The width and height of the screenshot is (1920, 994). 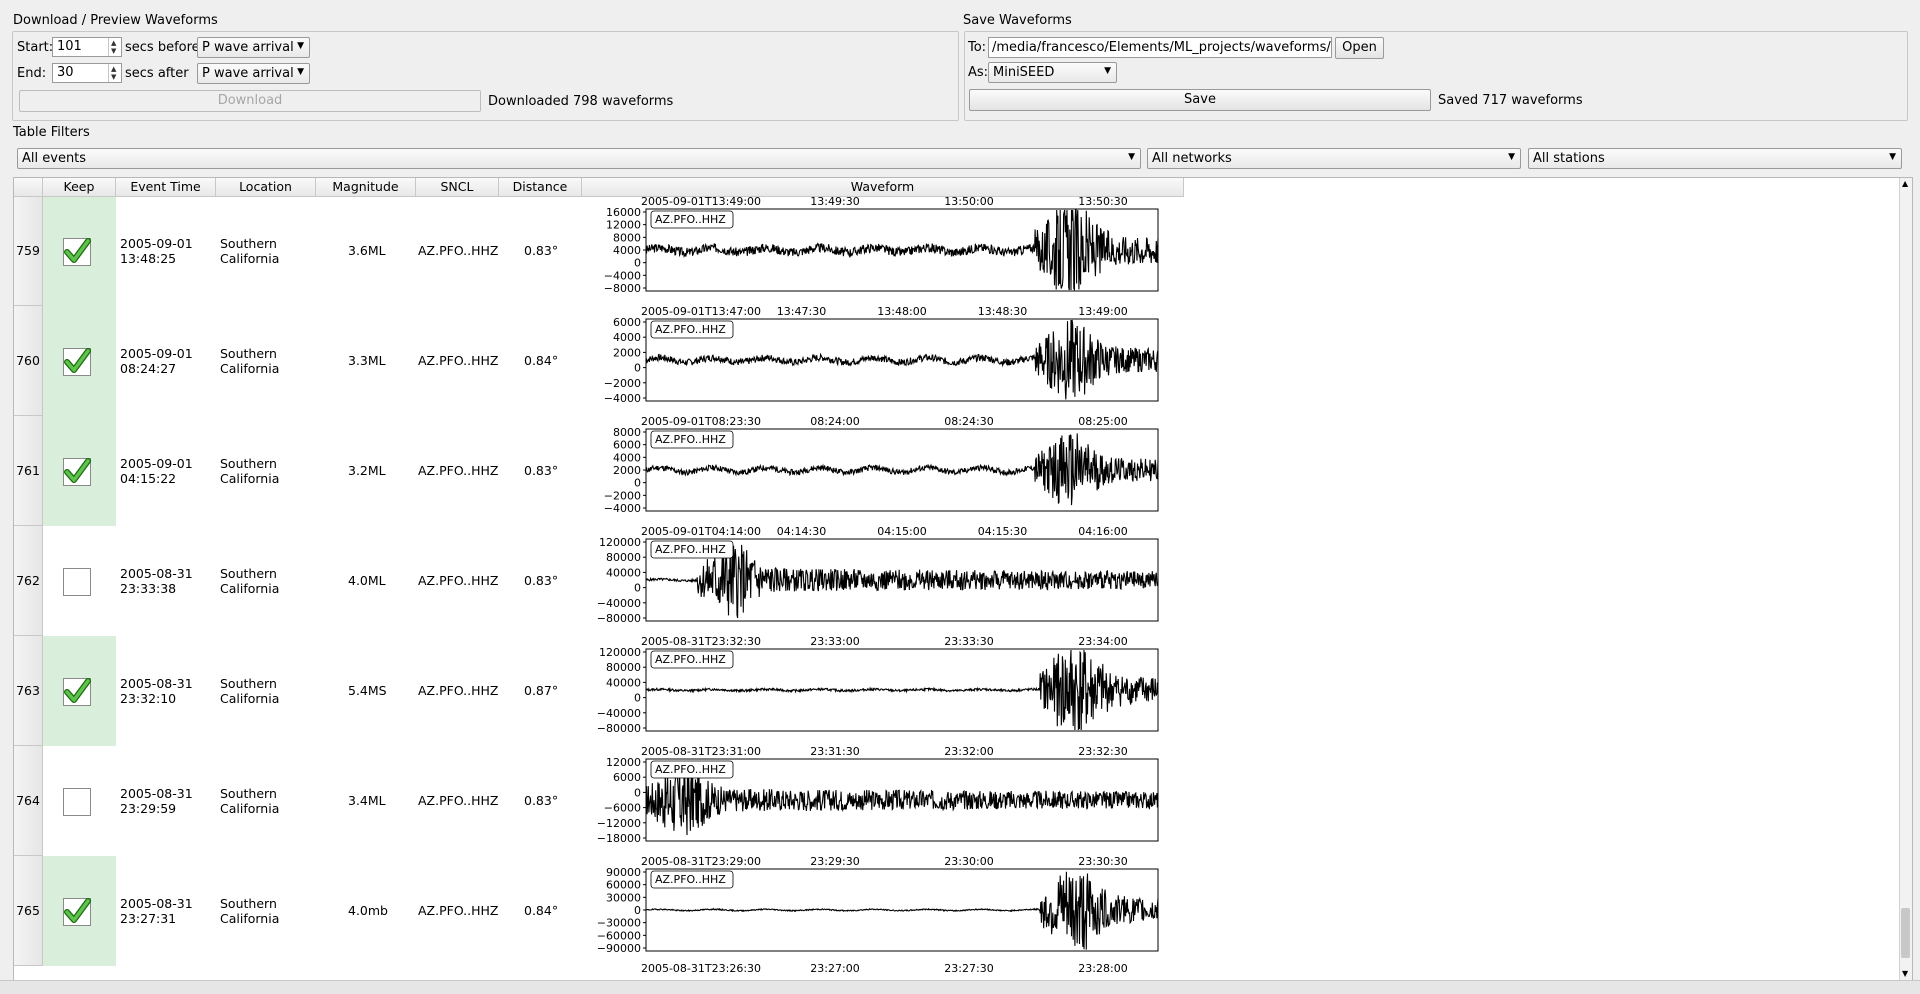 What do you see at coordinates (622, 808) in the screenshot?
I see `y-tick-label: −6000` at bounding box center [622, 808].